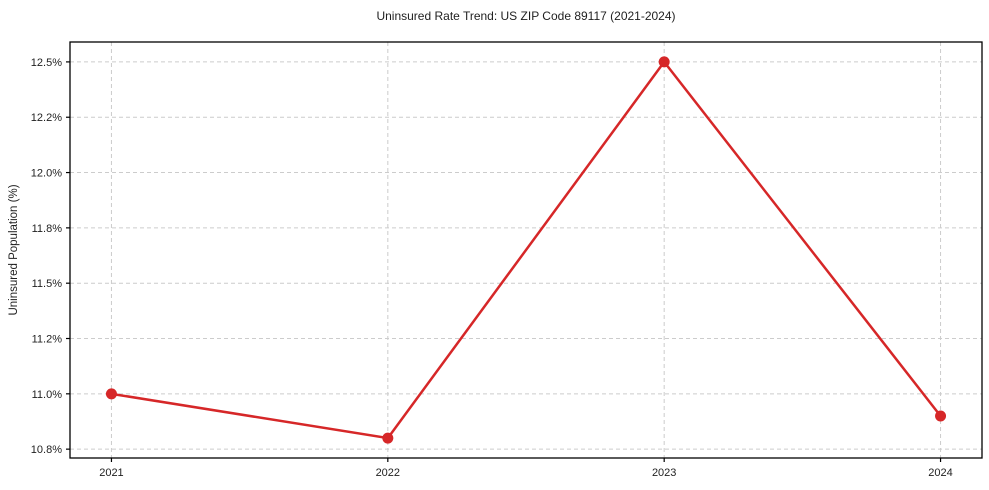 The image size is (989, 490). Describe the element at coordinates (47, 229) in the screenshot. I see `y-tick-label: 11.8%` at that location.